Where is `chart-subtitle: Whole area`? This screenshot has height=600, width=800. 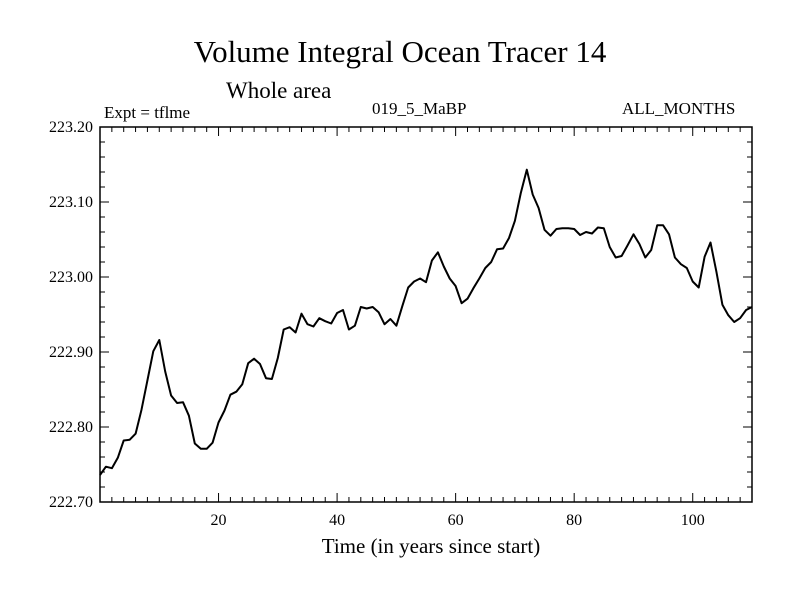 chart-subtitle: Whole area is located at coordinates (279, 90).